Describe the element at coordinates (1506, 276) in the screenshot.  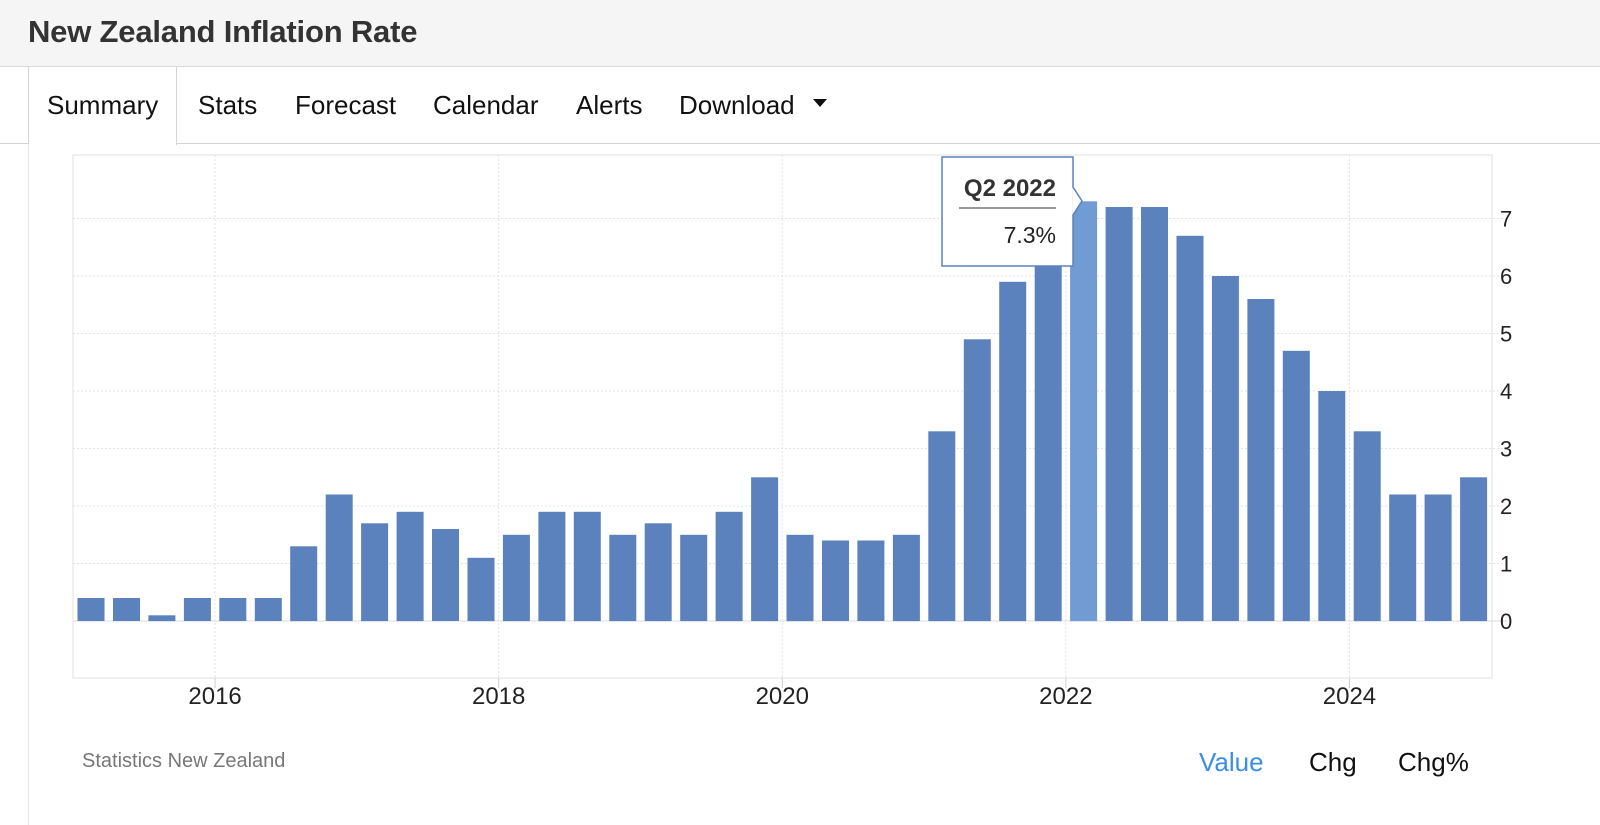
I see `y-tick-label: 6` at that location.